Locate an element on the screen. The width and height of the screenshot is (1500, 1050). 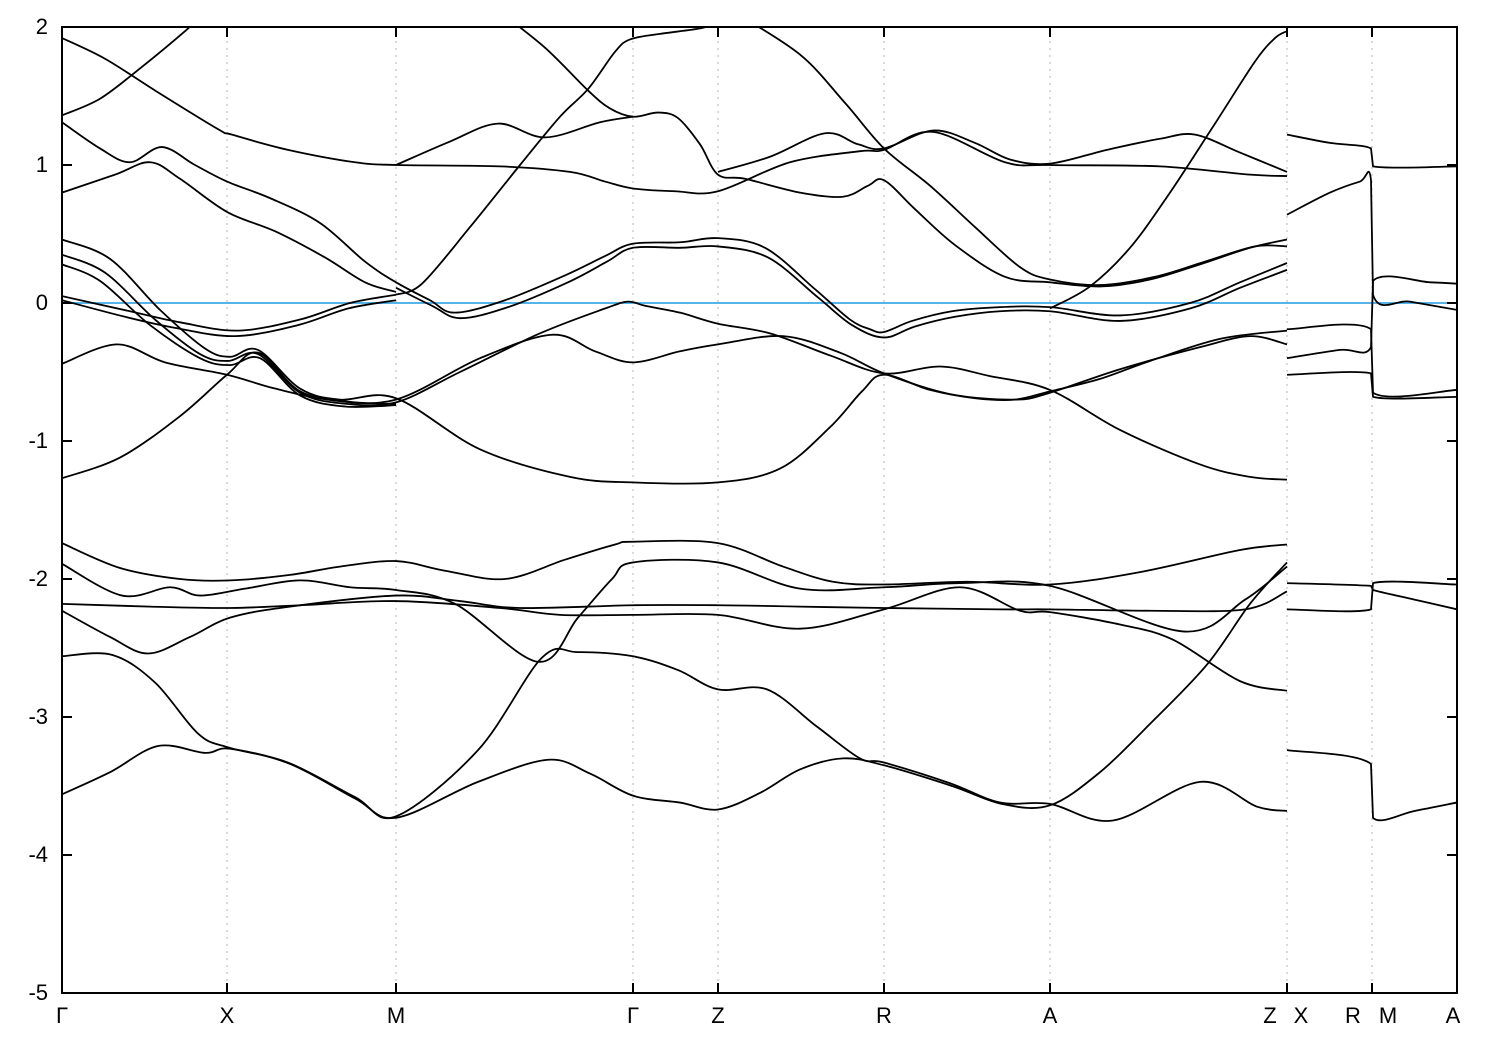
y-tick-label-1: 1 is located at coordinates (42, 164).